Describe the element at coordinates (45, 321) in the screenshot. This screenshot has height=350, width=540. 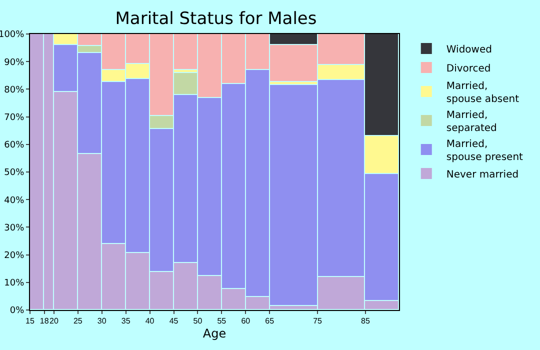
I see `x-tick-label: 18` at that location.